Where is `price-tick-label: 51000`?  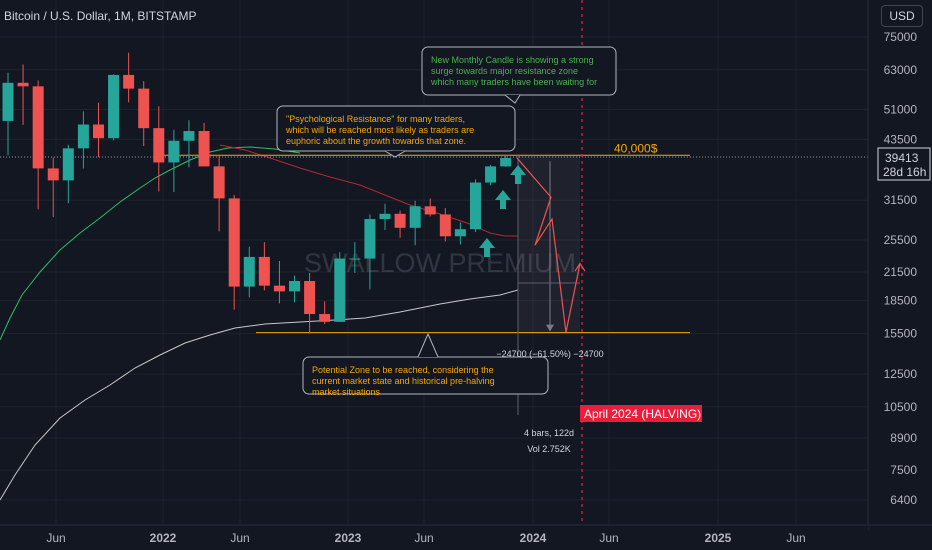 price-tick-label: 51000 is located at coordinates (901, 110).